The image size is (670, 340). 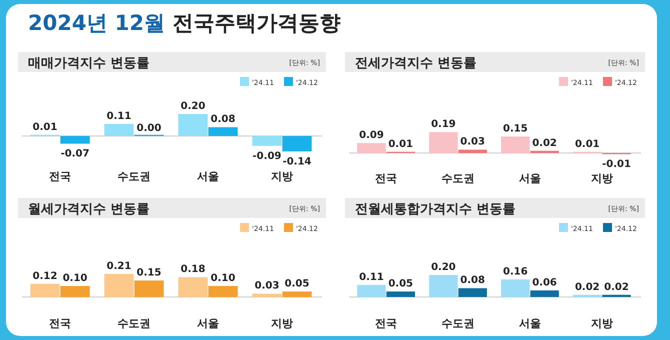 I want to click on chart-title: 월세가격지수 변동률, so click(x=89, y=209).